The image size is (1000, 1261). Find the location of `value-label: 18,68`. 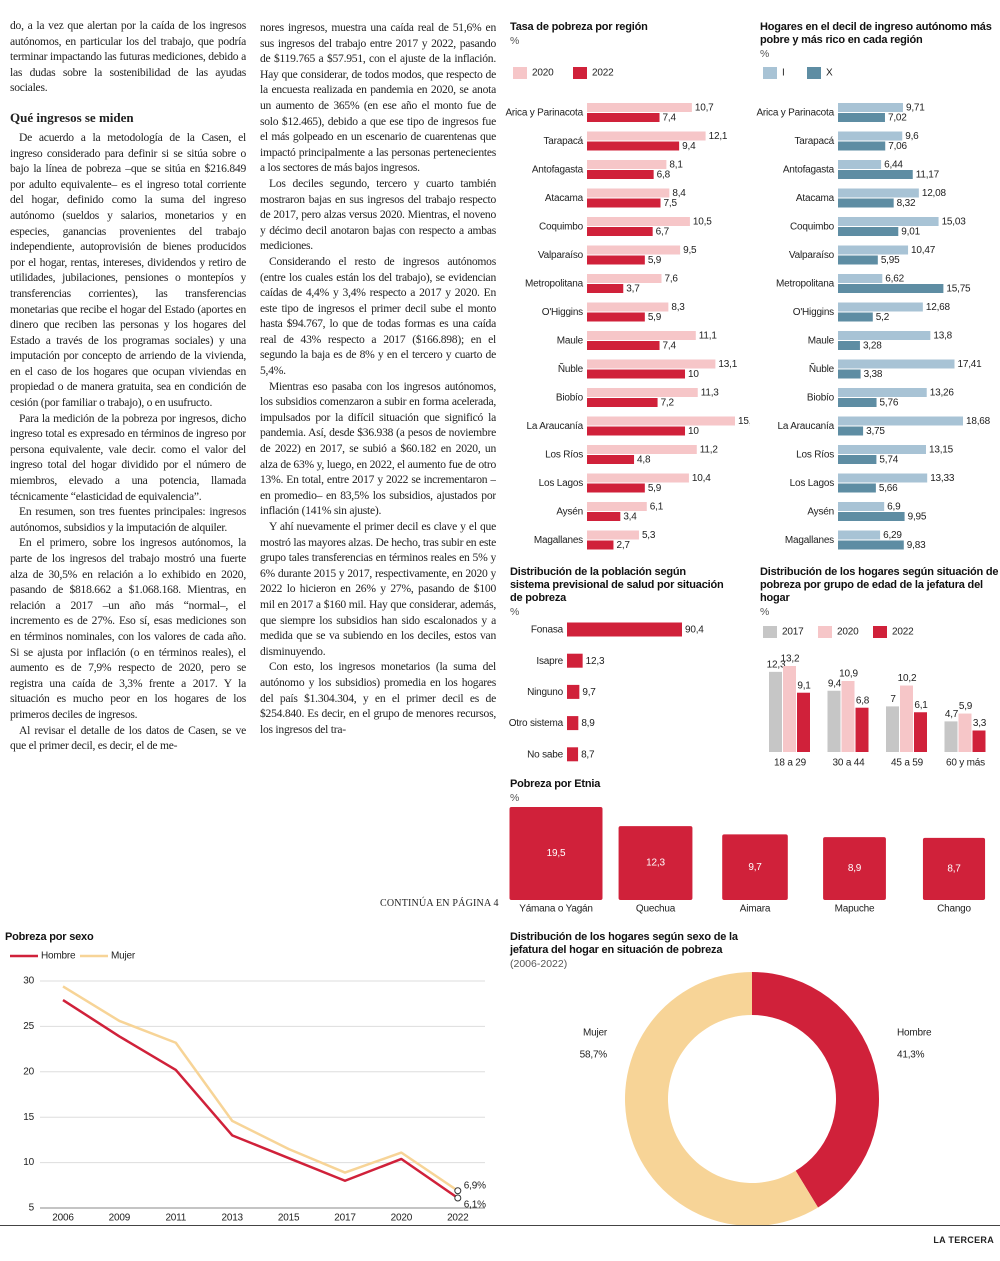

value-label: 18,68 is located at coordinates (978, 421).